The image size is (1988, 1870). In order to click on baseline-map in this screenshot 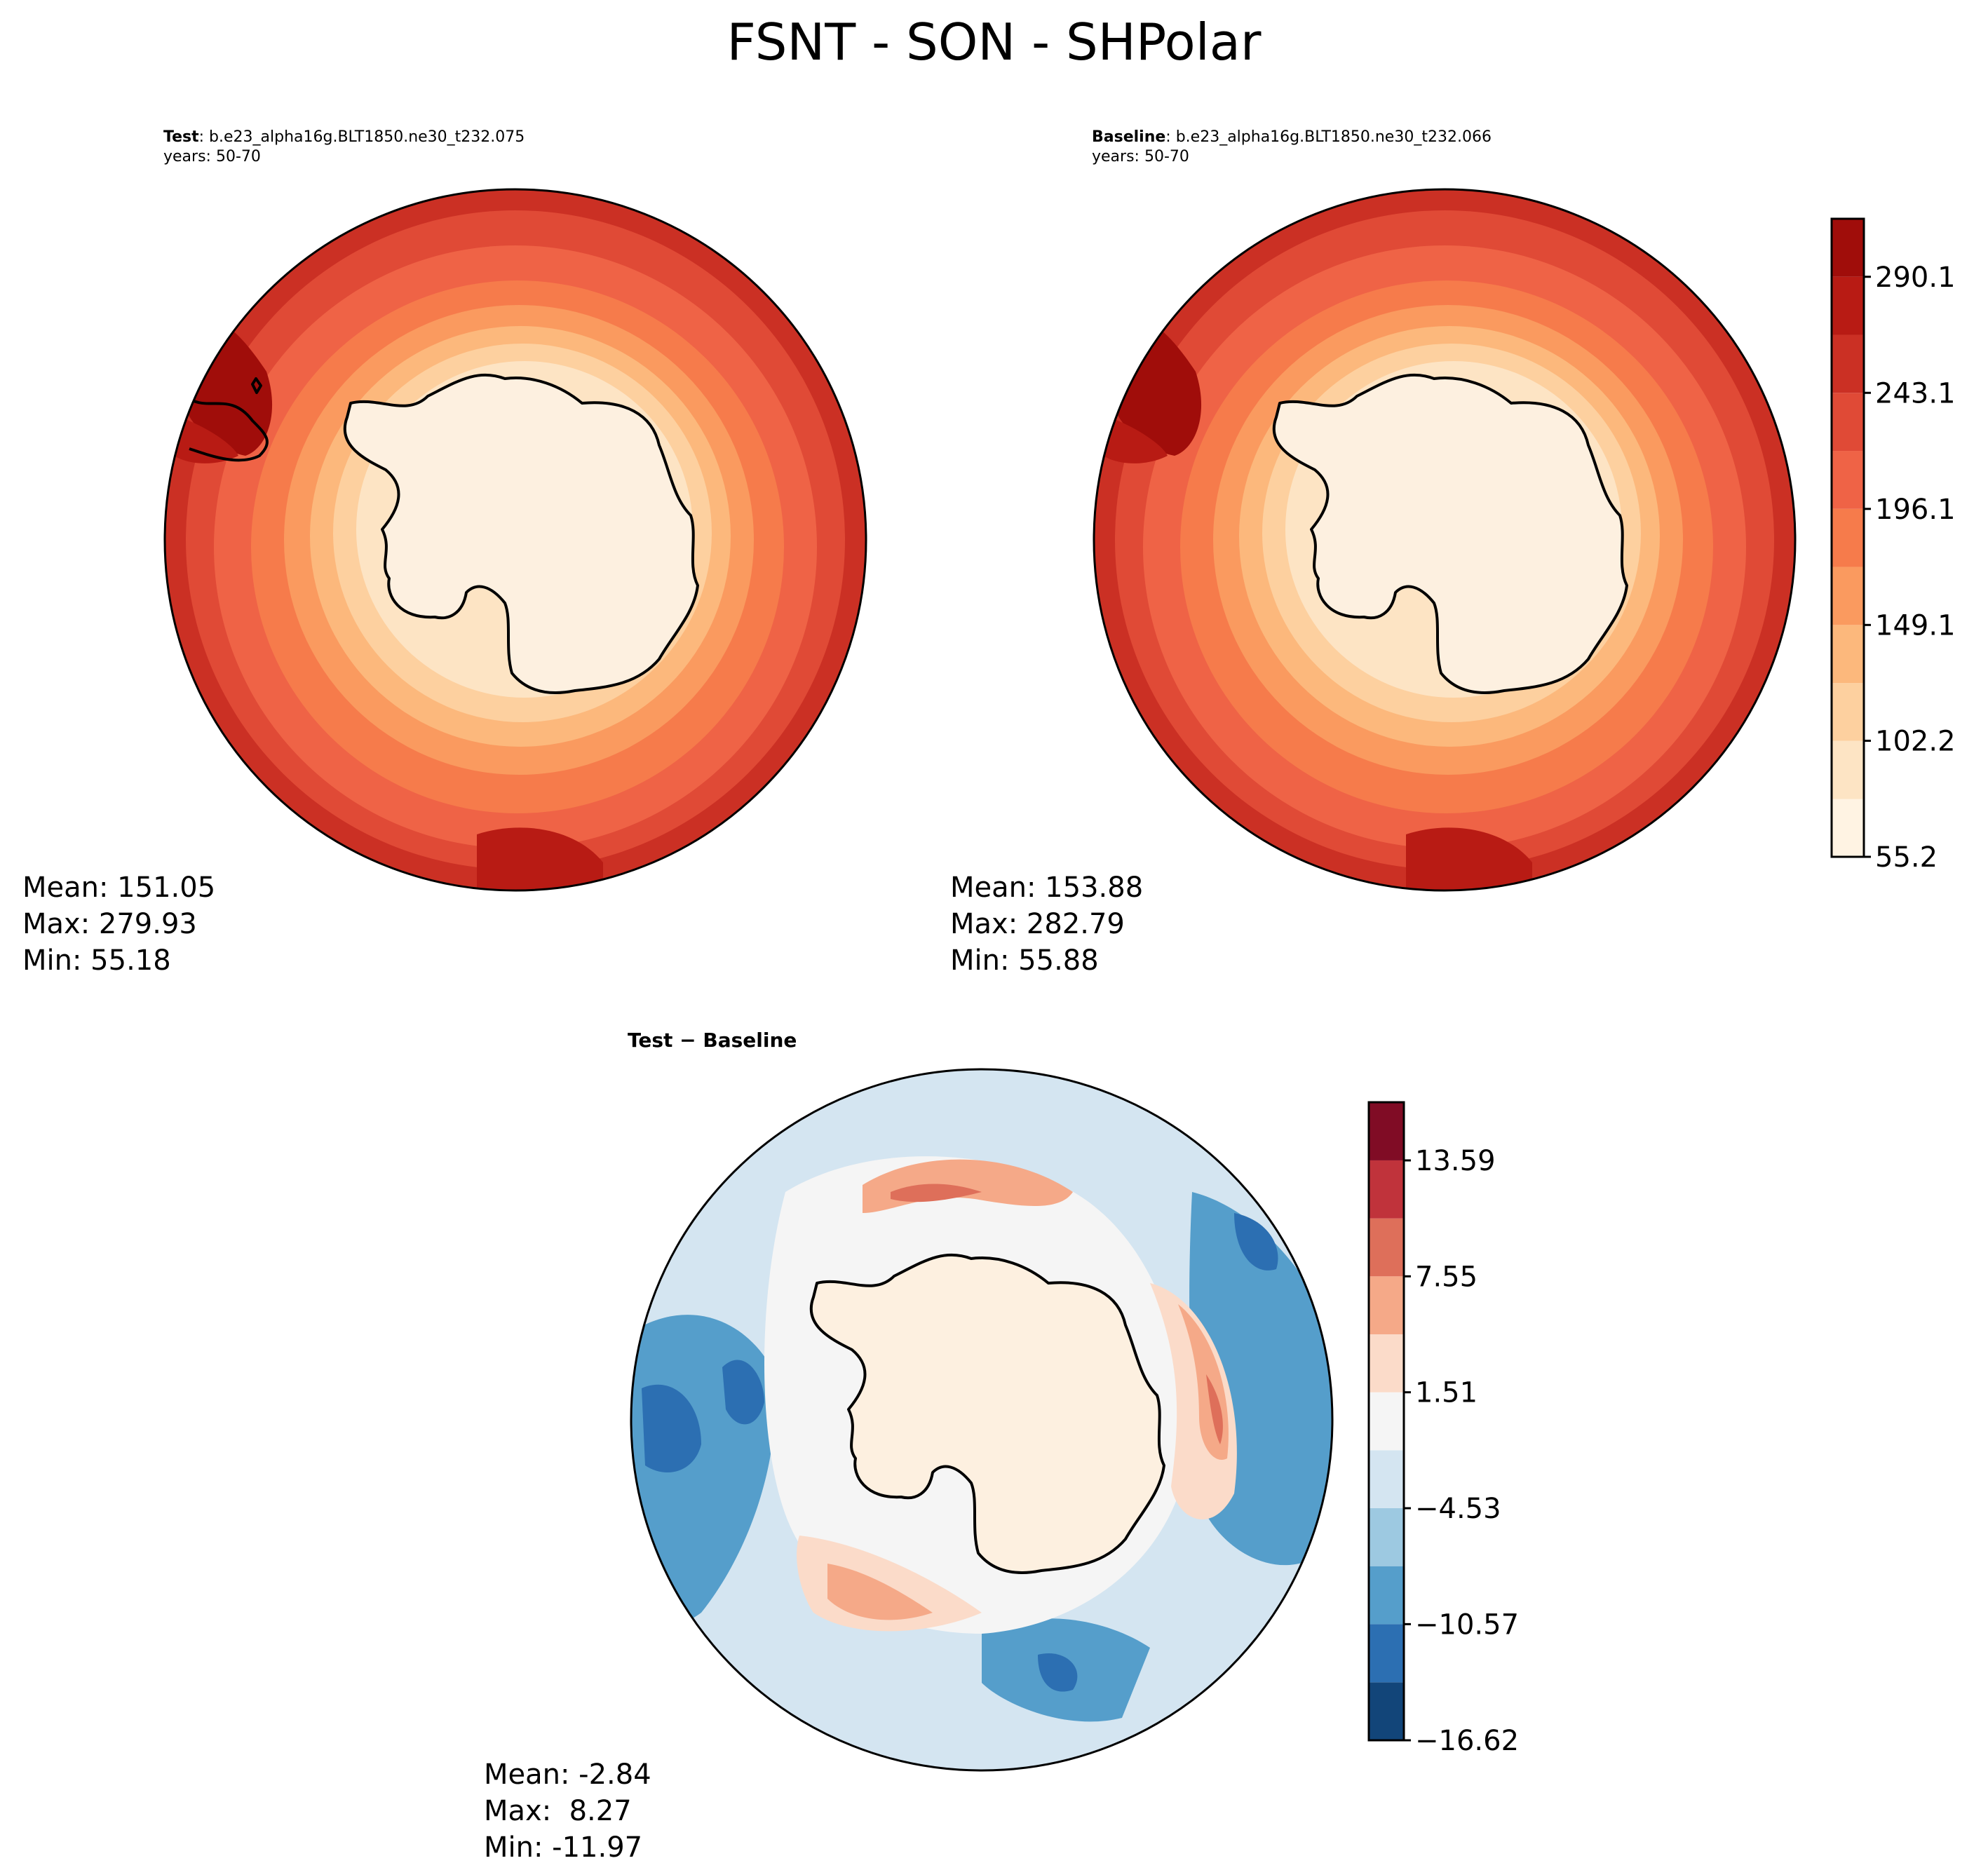, I will do `click(1444, 539)`.